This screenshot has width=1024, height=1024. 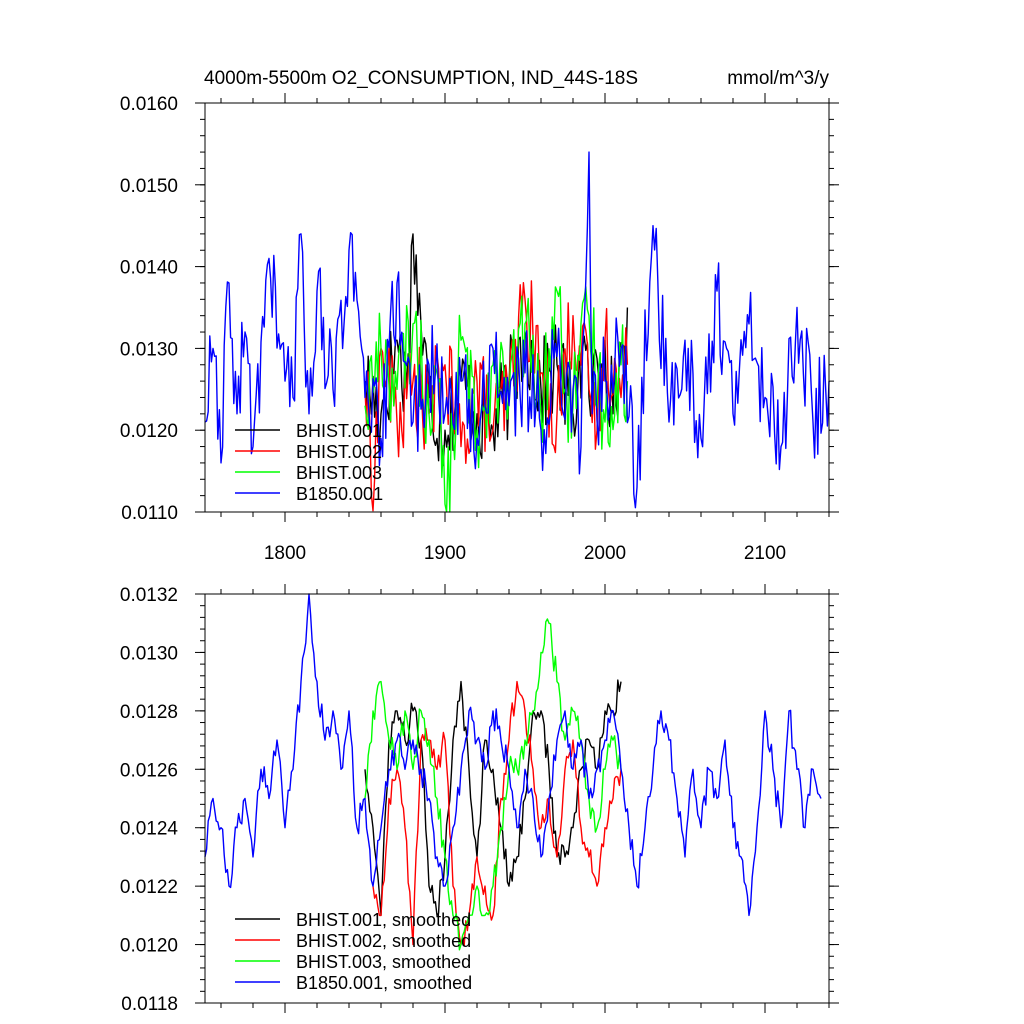 I want to click on legend-label: BHIST.002, smoothed, so click(x=383, y=941).